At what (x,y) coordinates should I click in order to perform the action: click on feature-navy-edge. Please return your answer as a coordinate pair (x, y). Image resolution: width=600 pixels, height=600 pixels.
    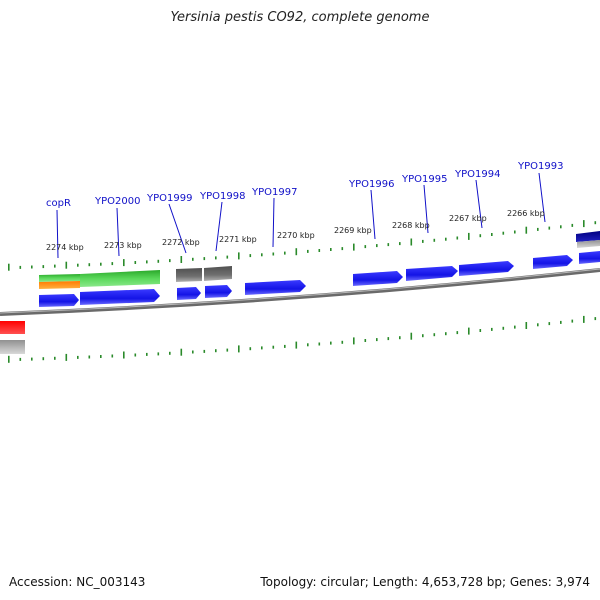
    Looking at the image, I should click on (588, 236).